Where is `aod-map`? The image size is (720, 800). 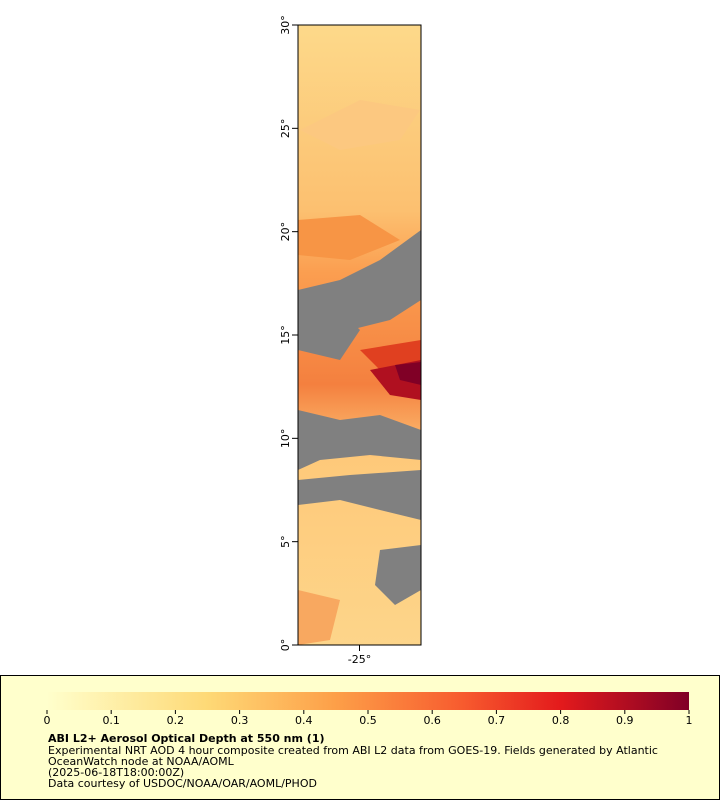 aod-map is located at coordinates (359, 335).